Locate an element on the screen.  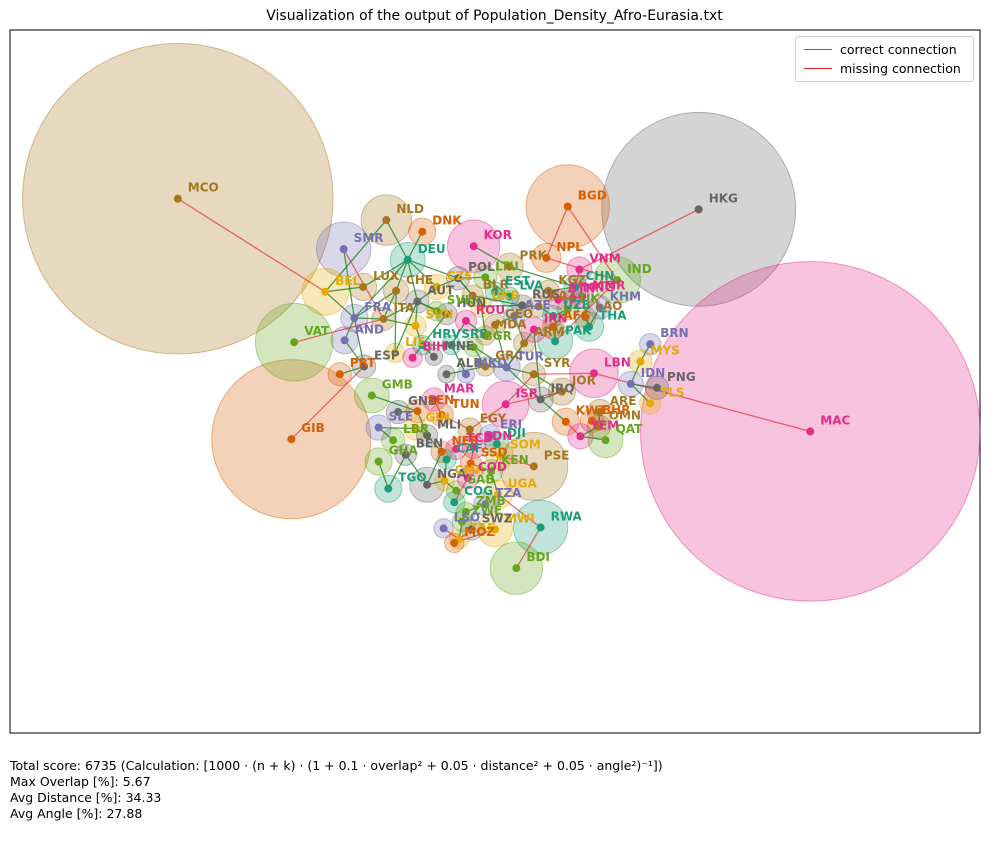
correct-connection-tur-arm is located at coordinates (515, 355).